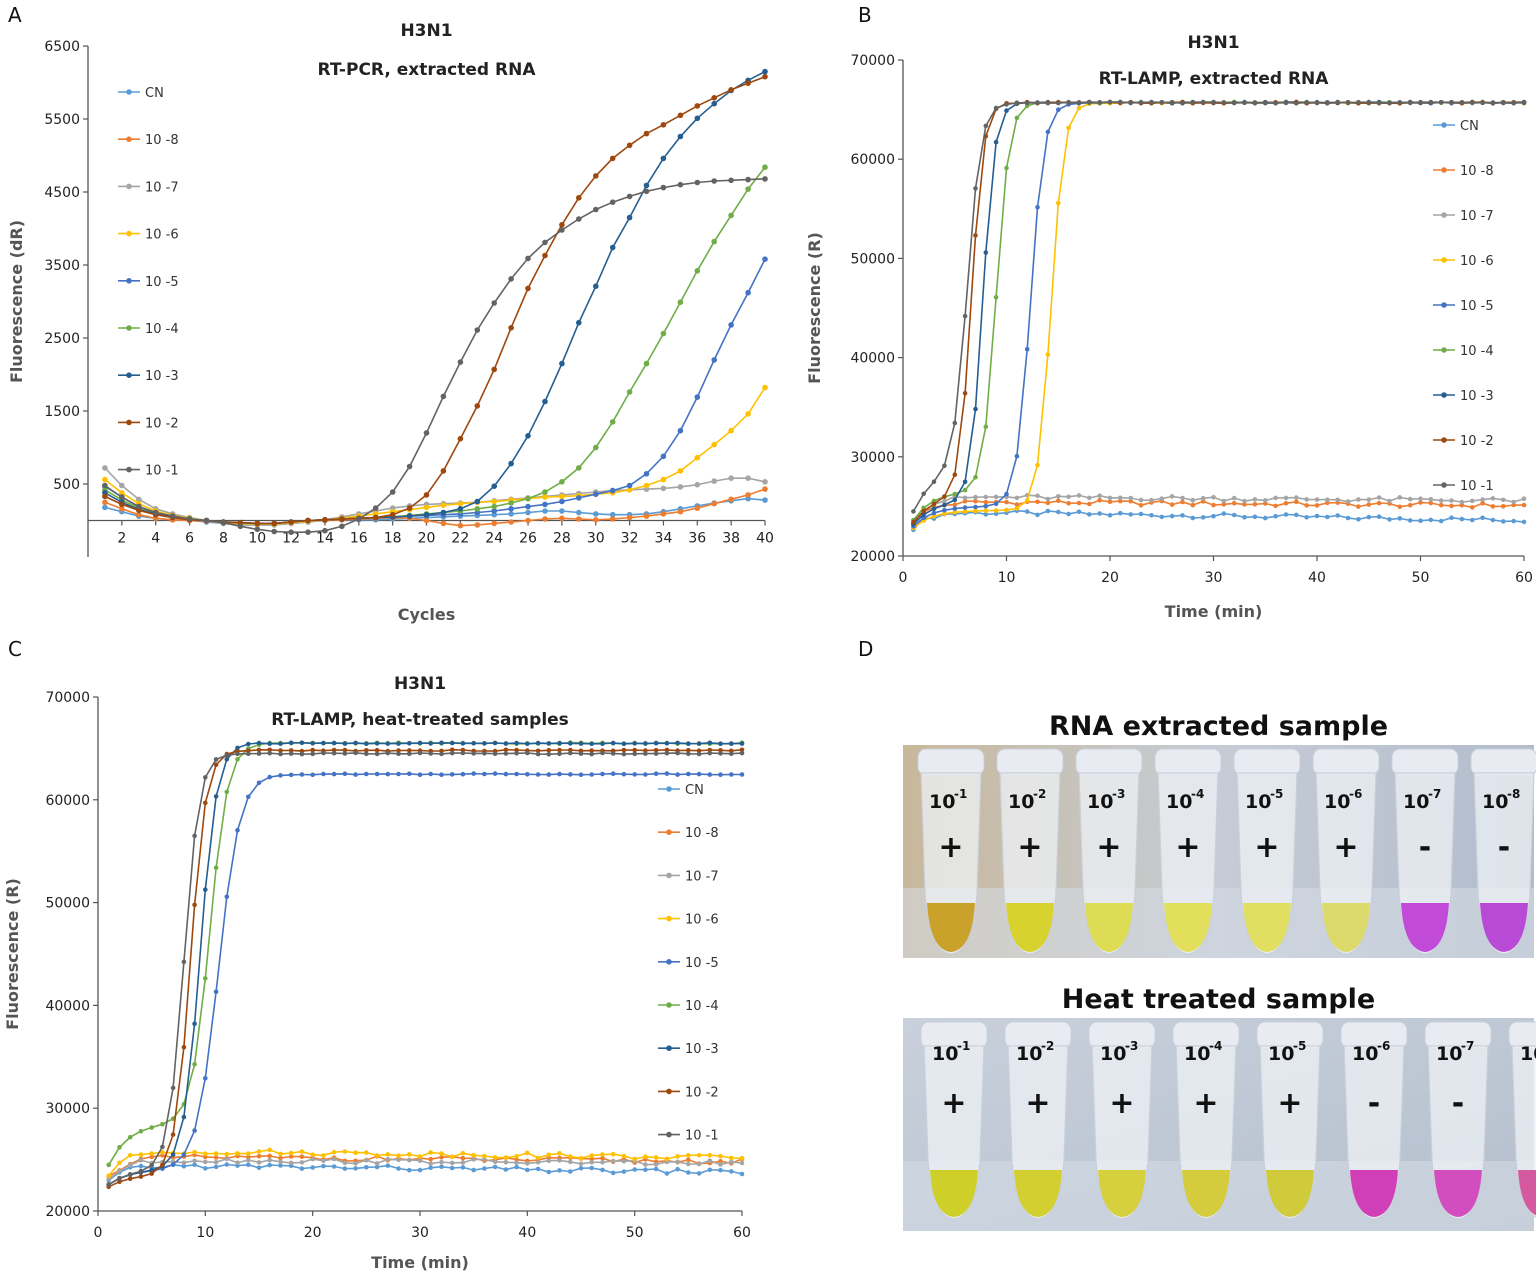  I want to click on tube-heat-2: 10-2 +, so click(1038, 1120).